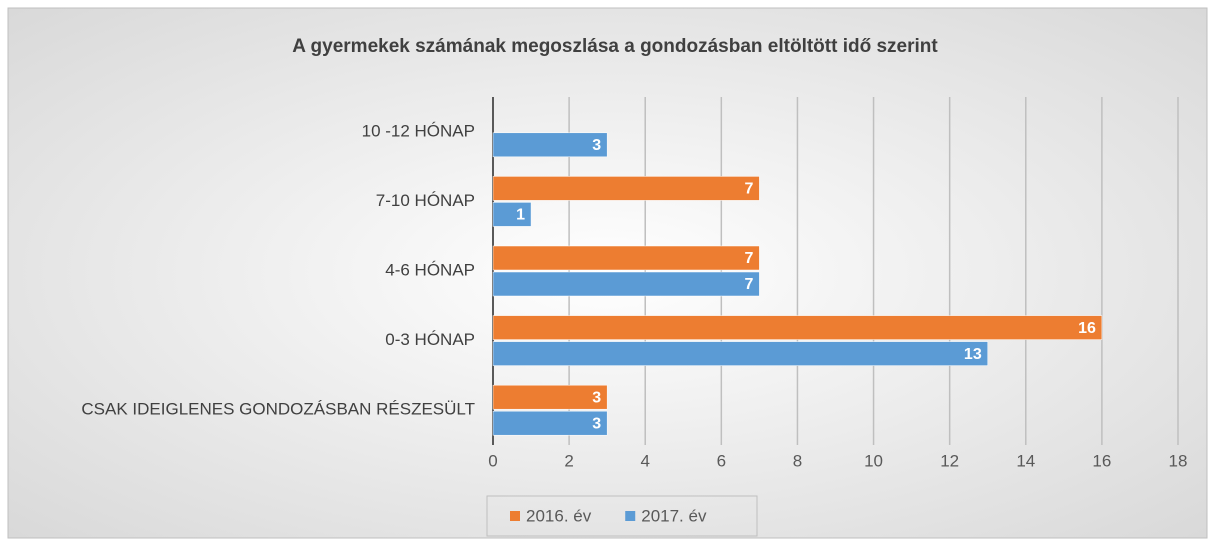  I want to click on x-tick-label: 18, so click(1178, 460).